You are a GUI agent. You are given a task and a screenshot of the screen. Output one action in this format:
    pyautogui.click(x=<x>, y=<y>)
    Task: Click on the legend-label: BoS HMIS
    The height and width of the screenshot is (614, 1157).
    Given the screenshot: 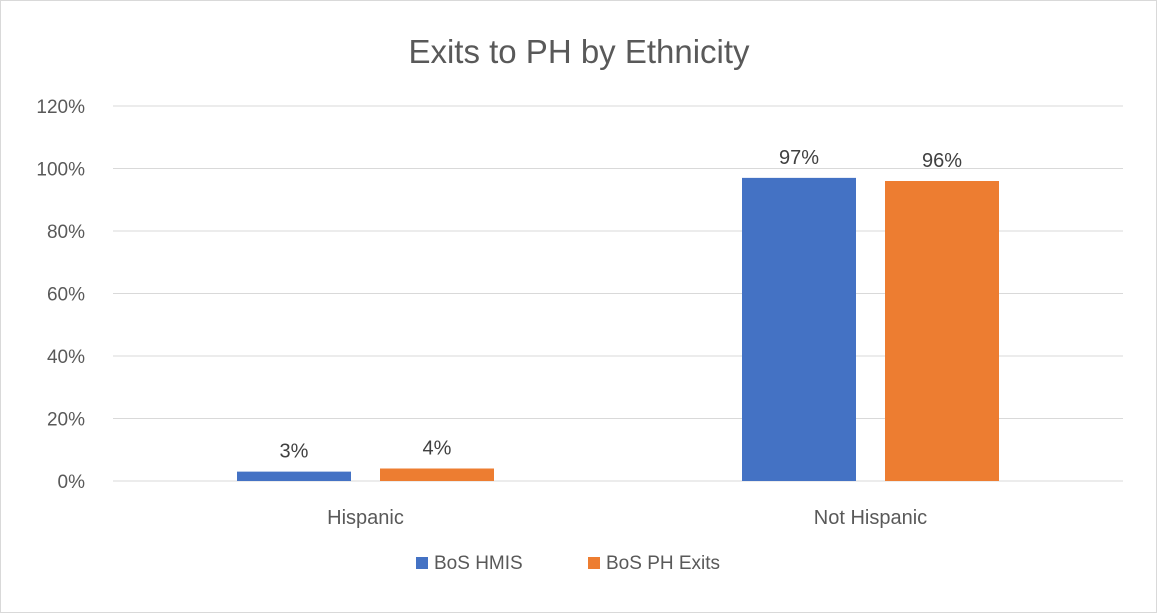 What is the action you would take?
    pyautogui.click(x=478, y=563)
    